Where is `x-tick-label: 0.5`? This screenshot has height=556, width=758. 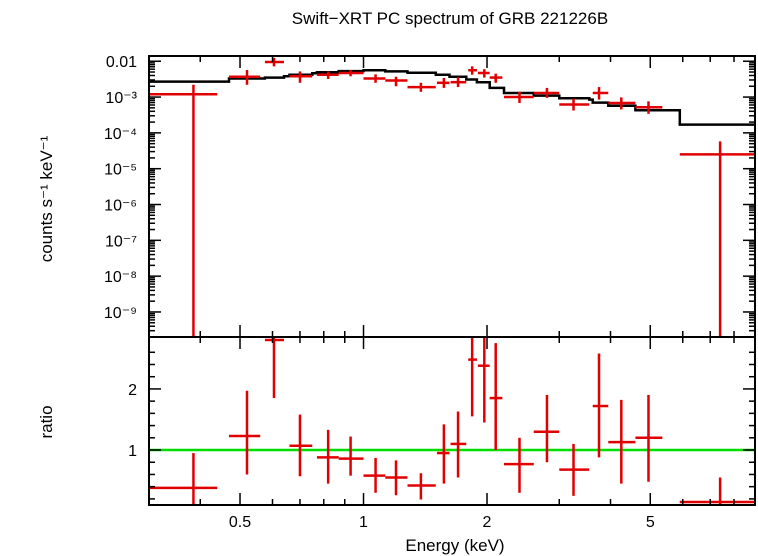
x-tick-label: 0.5 is located at coordinates (240, 522).